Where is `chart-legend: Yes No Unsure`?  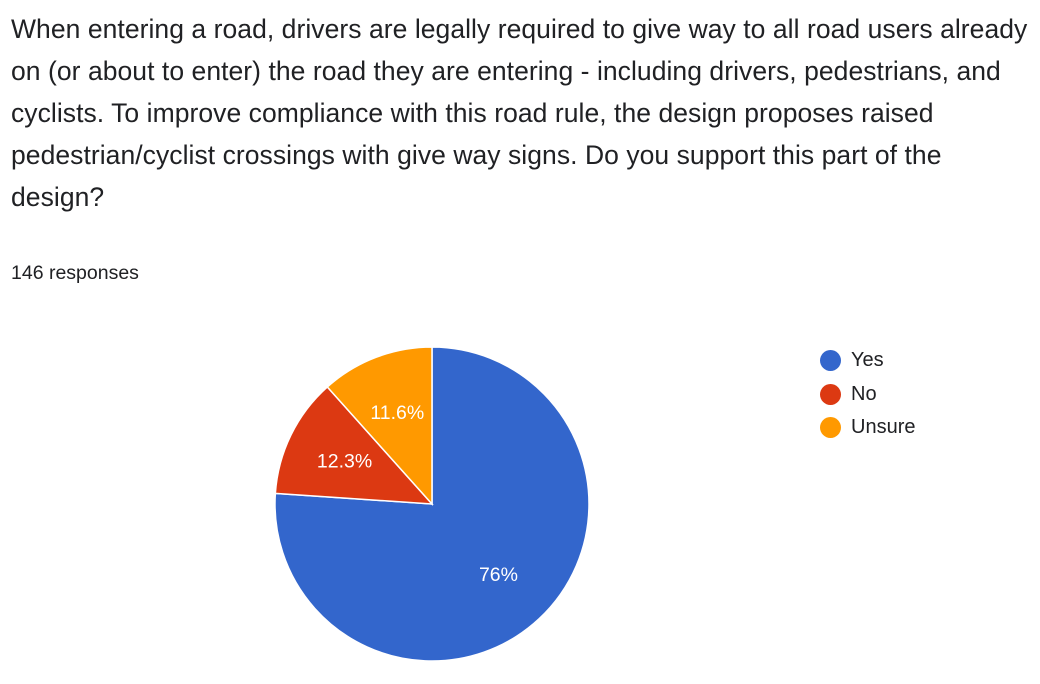
chart-legend: Yes No Unsure is located at coordinates (867, 394).